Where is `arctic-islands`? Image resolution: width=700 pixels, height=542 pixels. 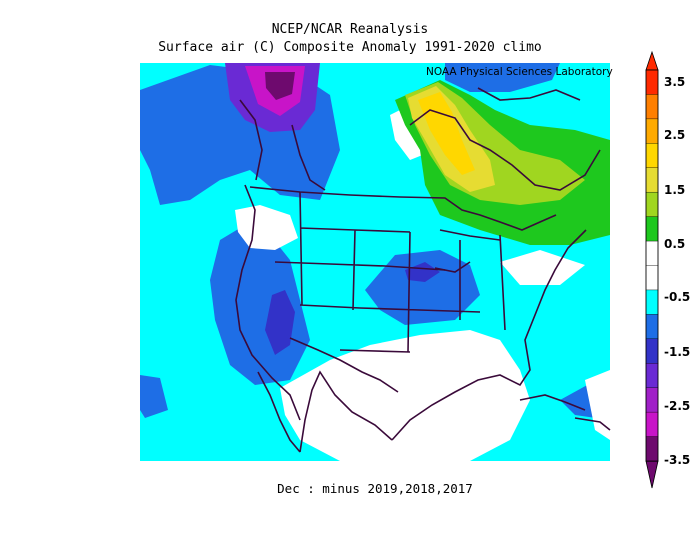
arctic-islands is located at coordinates (529, 94).